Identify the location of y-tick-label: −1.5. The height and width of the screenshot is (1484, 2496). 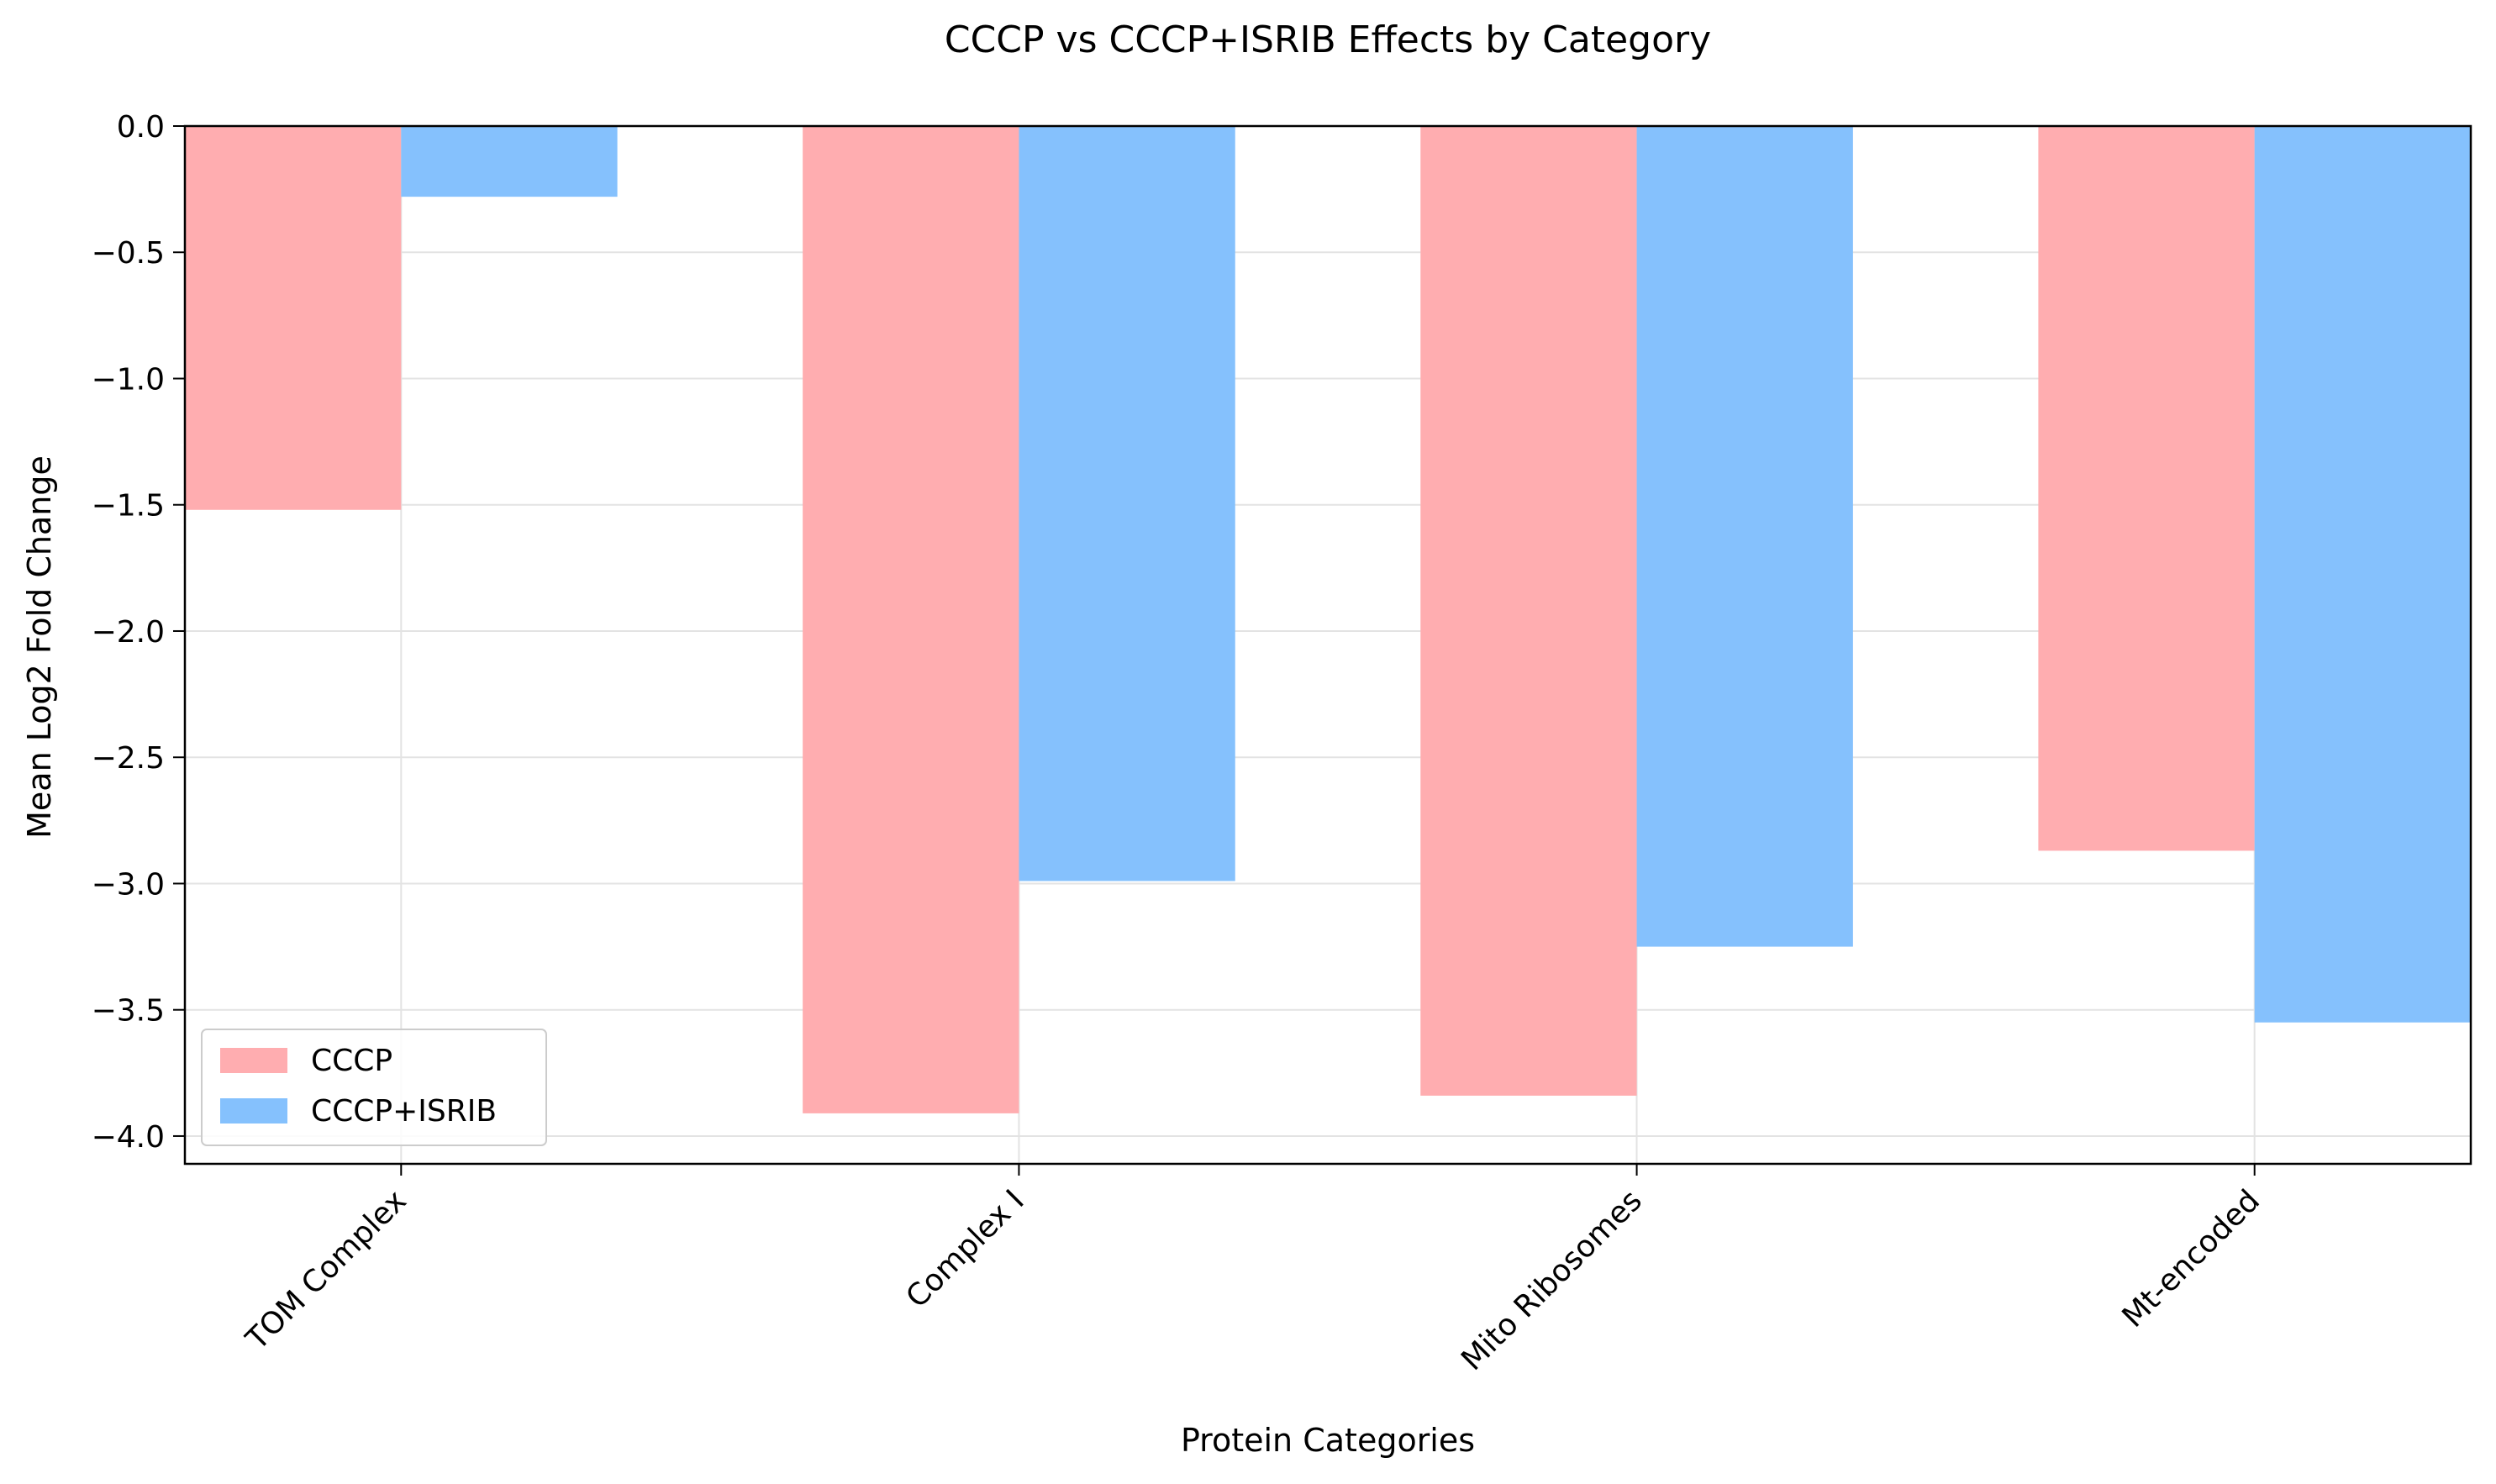
(129, 507).